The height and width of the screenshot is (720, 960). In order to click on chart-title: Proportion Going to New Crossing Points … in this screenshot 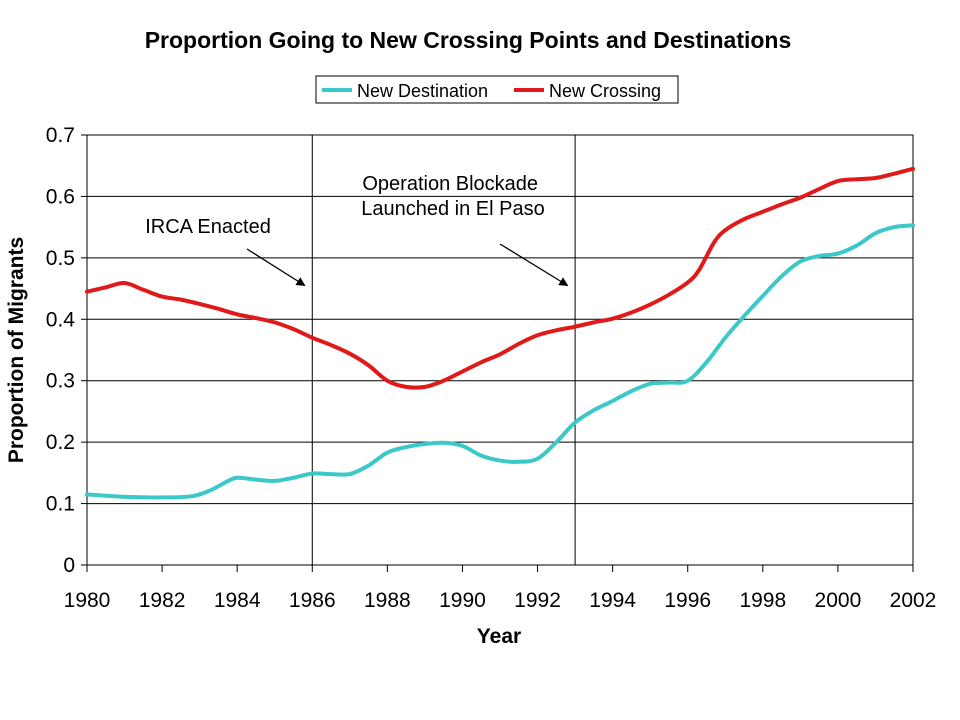, I will do `click(468, 40)`.